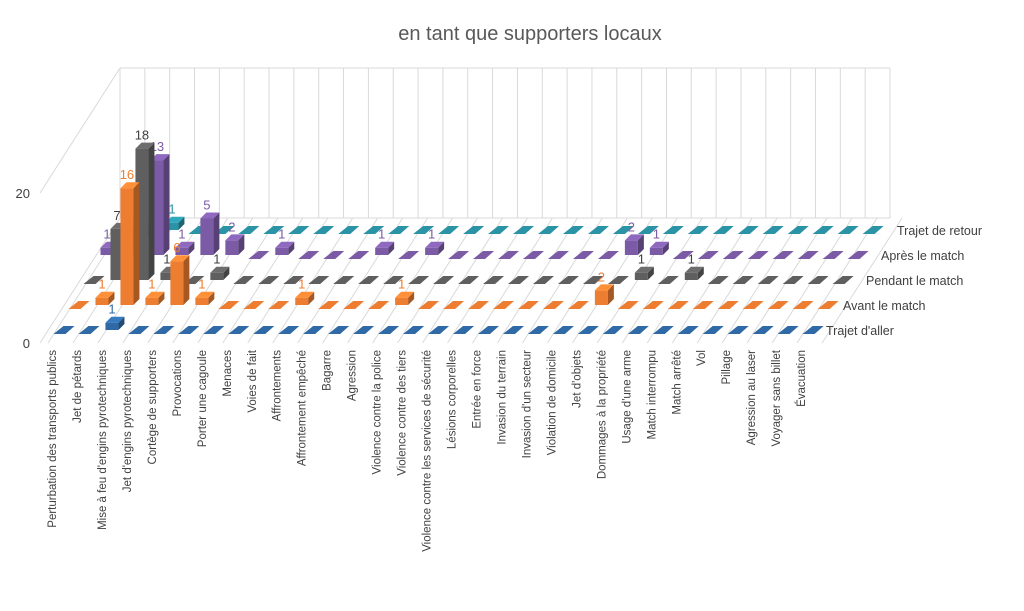  I want to click on data-label: 16, so click(127, 174).